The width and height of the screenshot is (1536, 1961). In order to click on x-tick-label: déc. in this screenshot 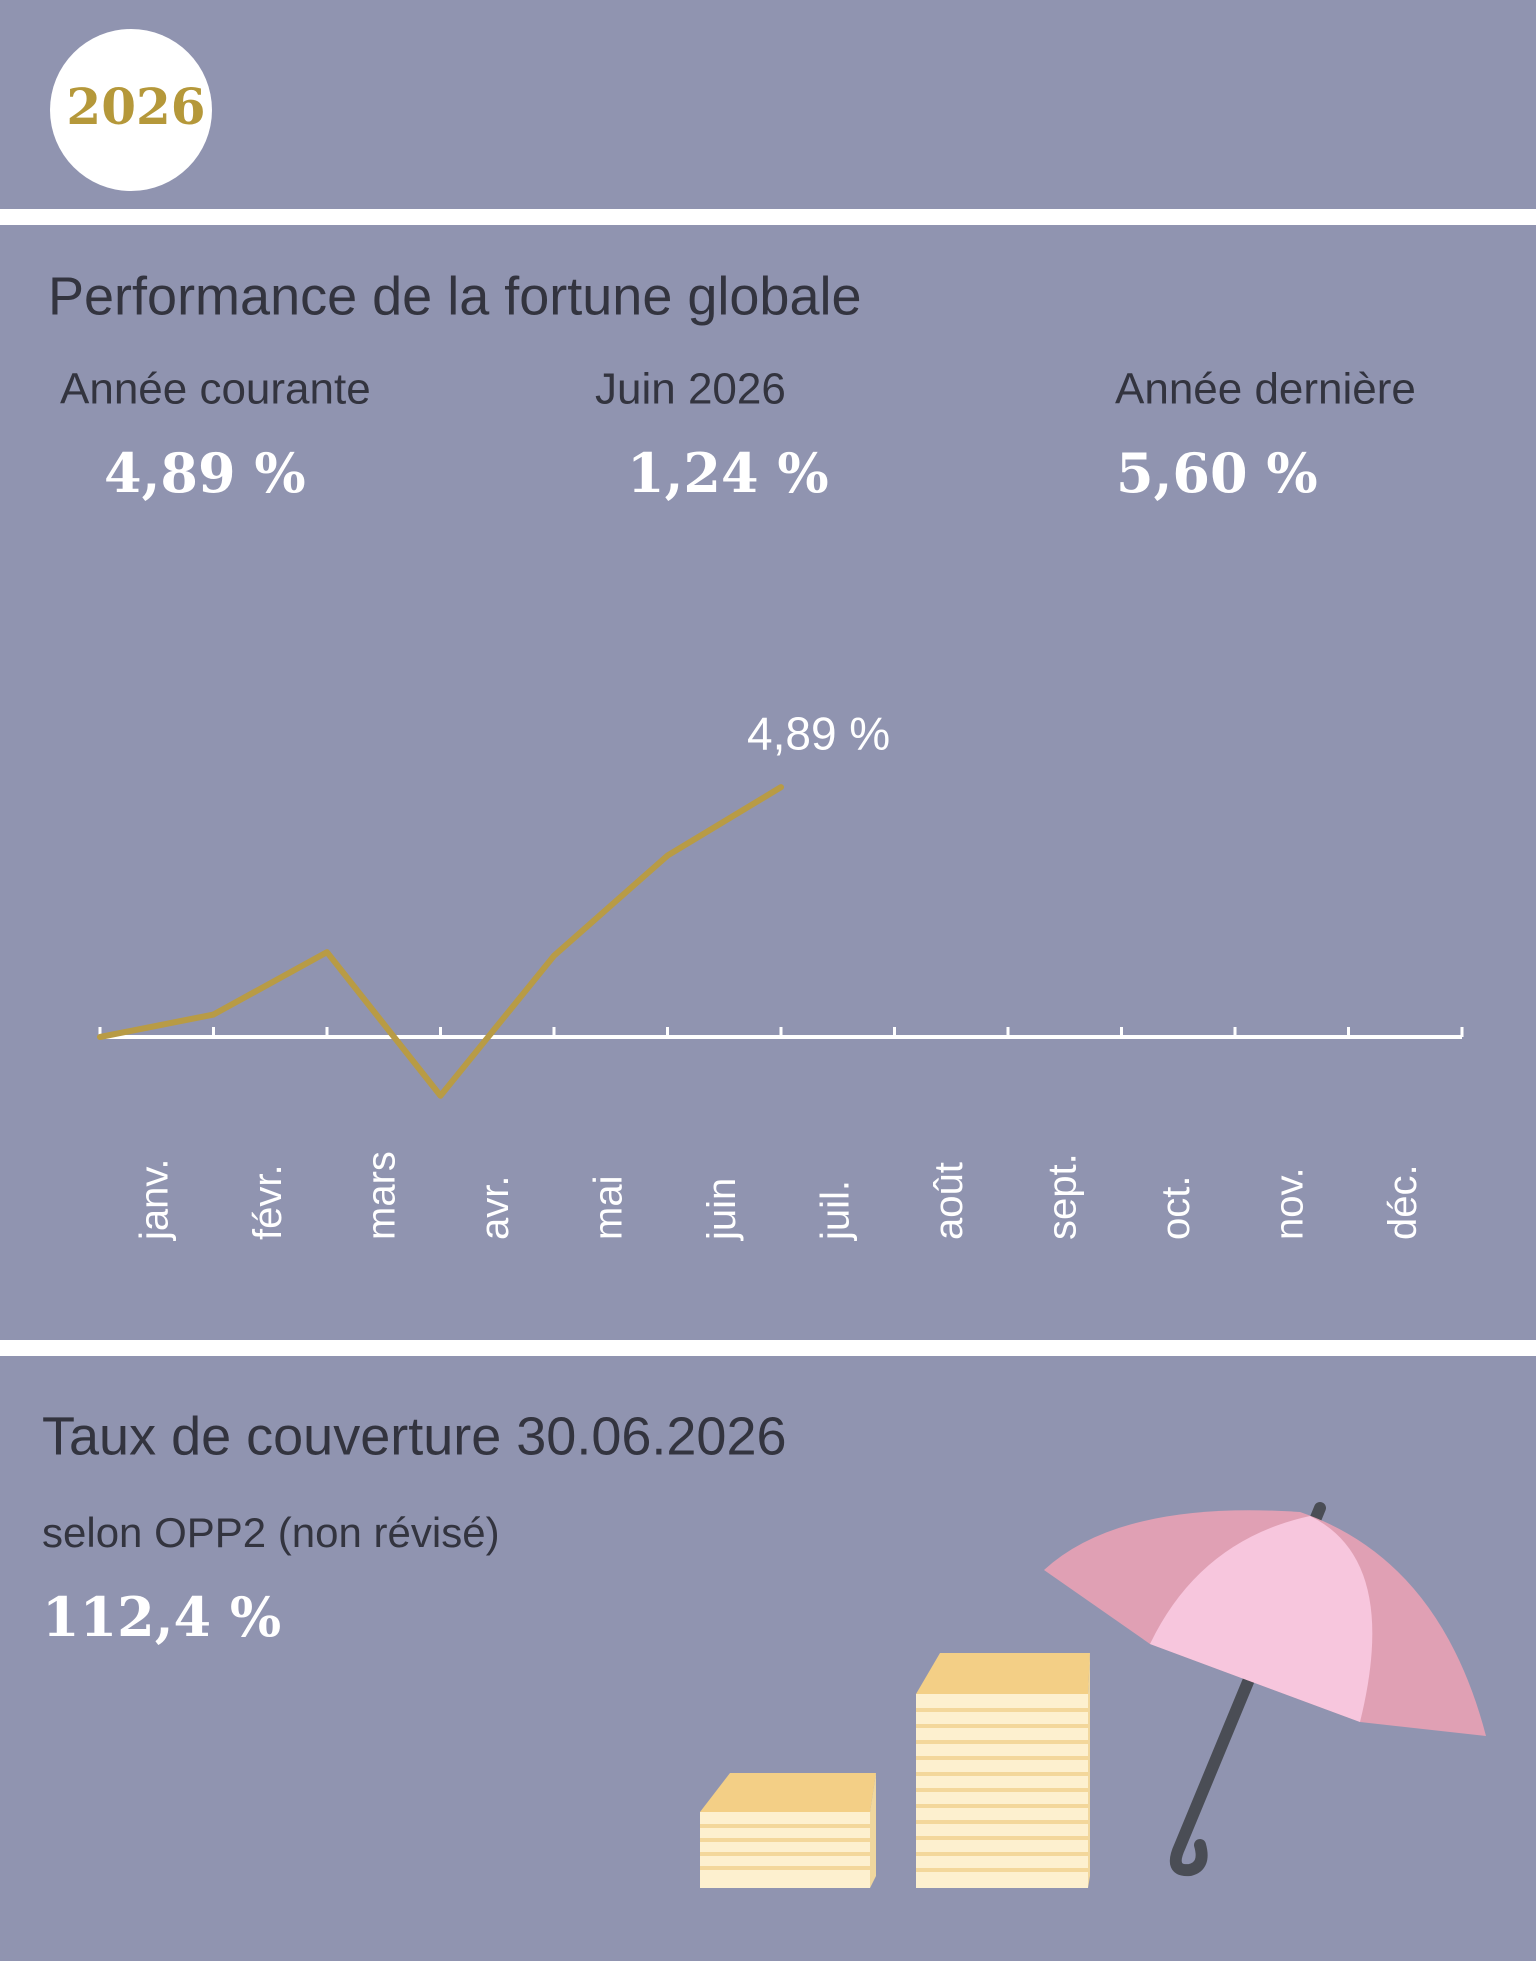, I will do `click(1403, 1202)`.